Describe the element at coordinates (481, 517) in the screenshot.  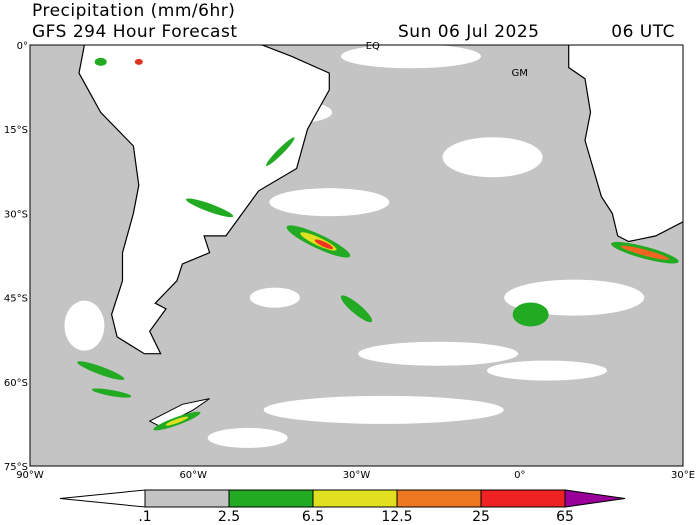
I see `colorbar-label: 25` at that location.